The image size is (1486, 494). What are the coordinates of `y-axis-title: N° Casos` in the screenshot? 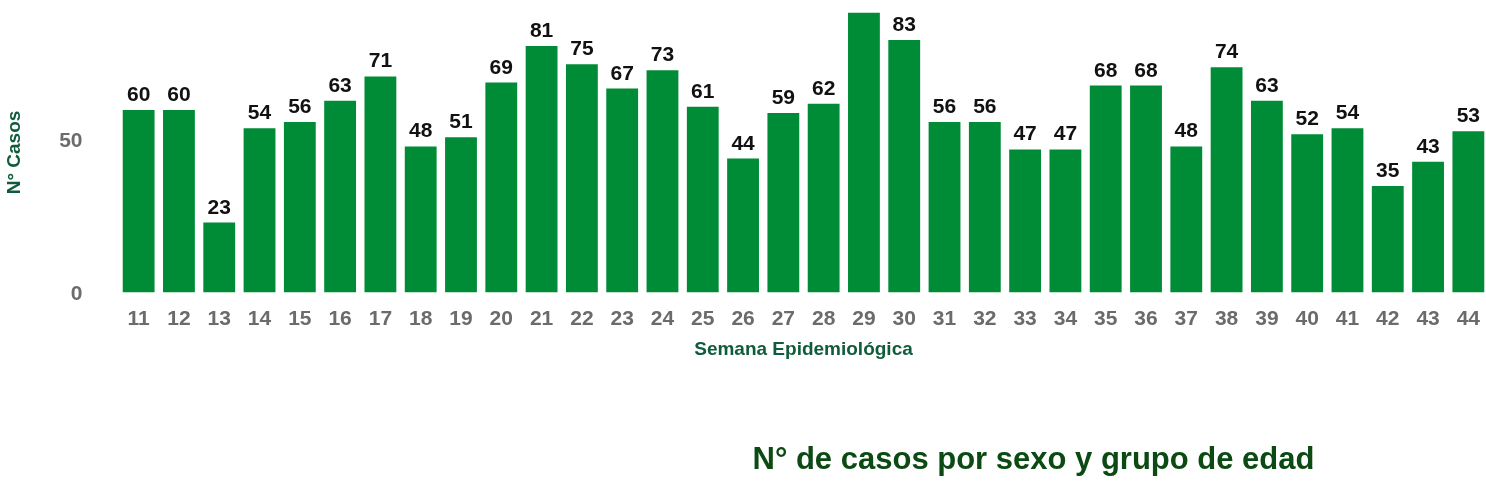 It's located at (14, 152).